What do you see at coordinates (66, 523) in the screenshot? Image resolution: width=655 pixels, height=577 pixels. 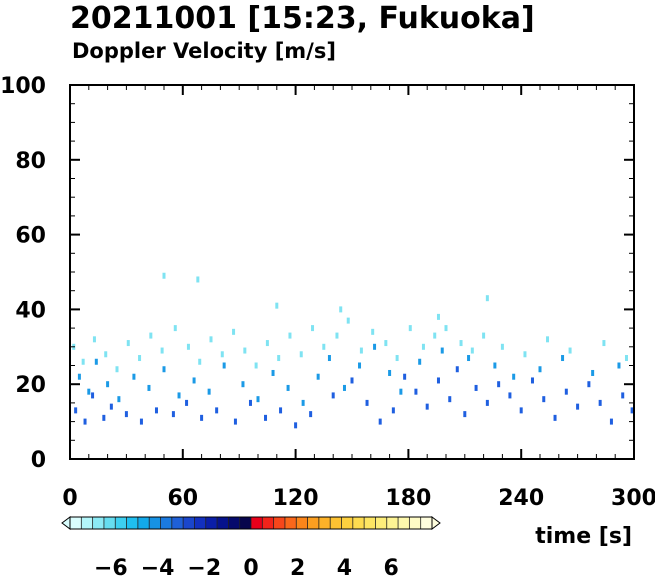 I see `colorbar-min-arrow` at bounding box center [66, 523].